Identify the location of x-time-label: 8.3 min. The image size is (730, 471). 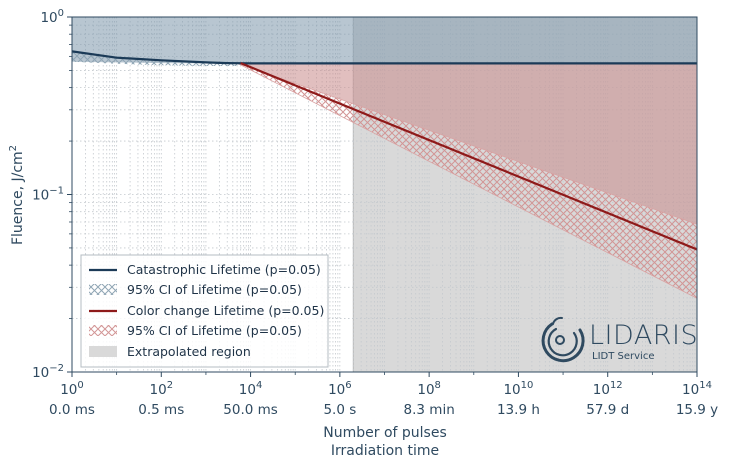
(429, 410).